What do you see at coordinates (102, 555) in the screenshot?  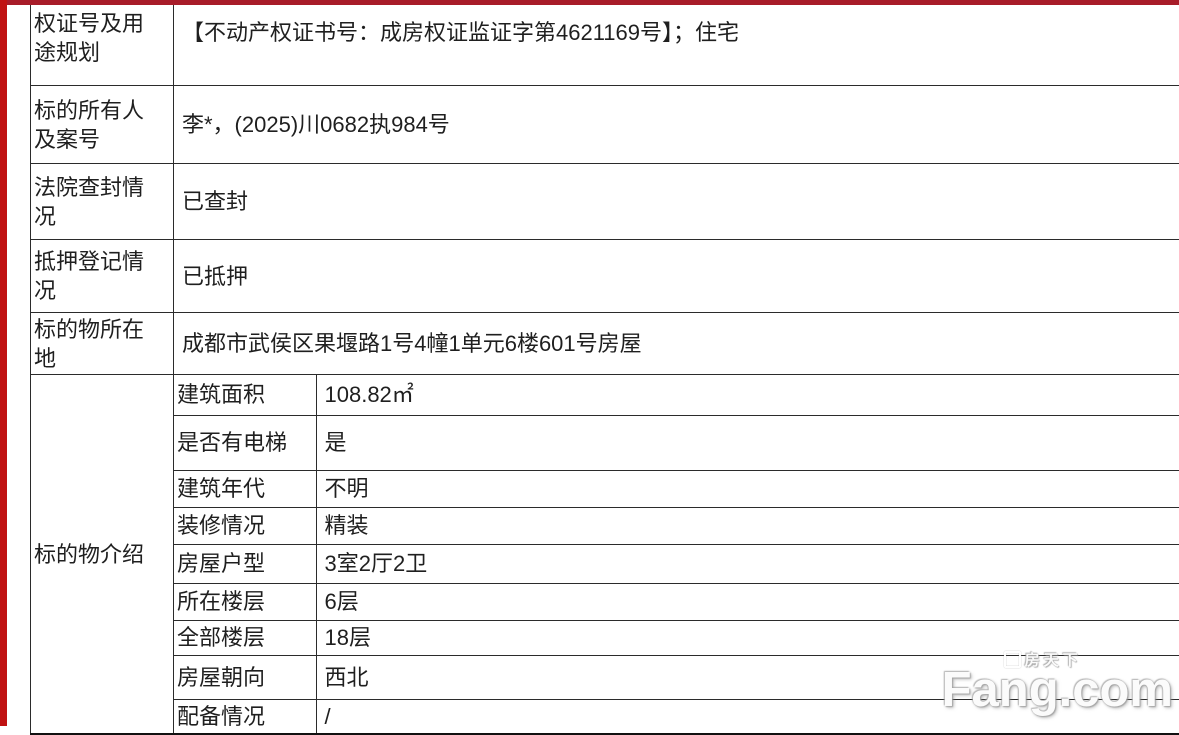 I see `field-label: 标的物介绍` at bounding box center [102, 555].